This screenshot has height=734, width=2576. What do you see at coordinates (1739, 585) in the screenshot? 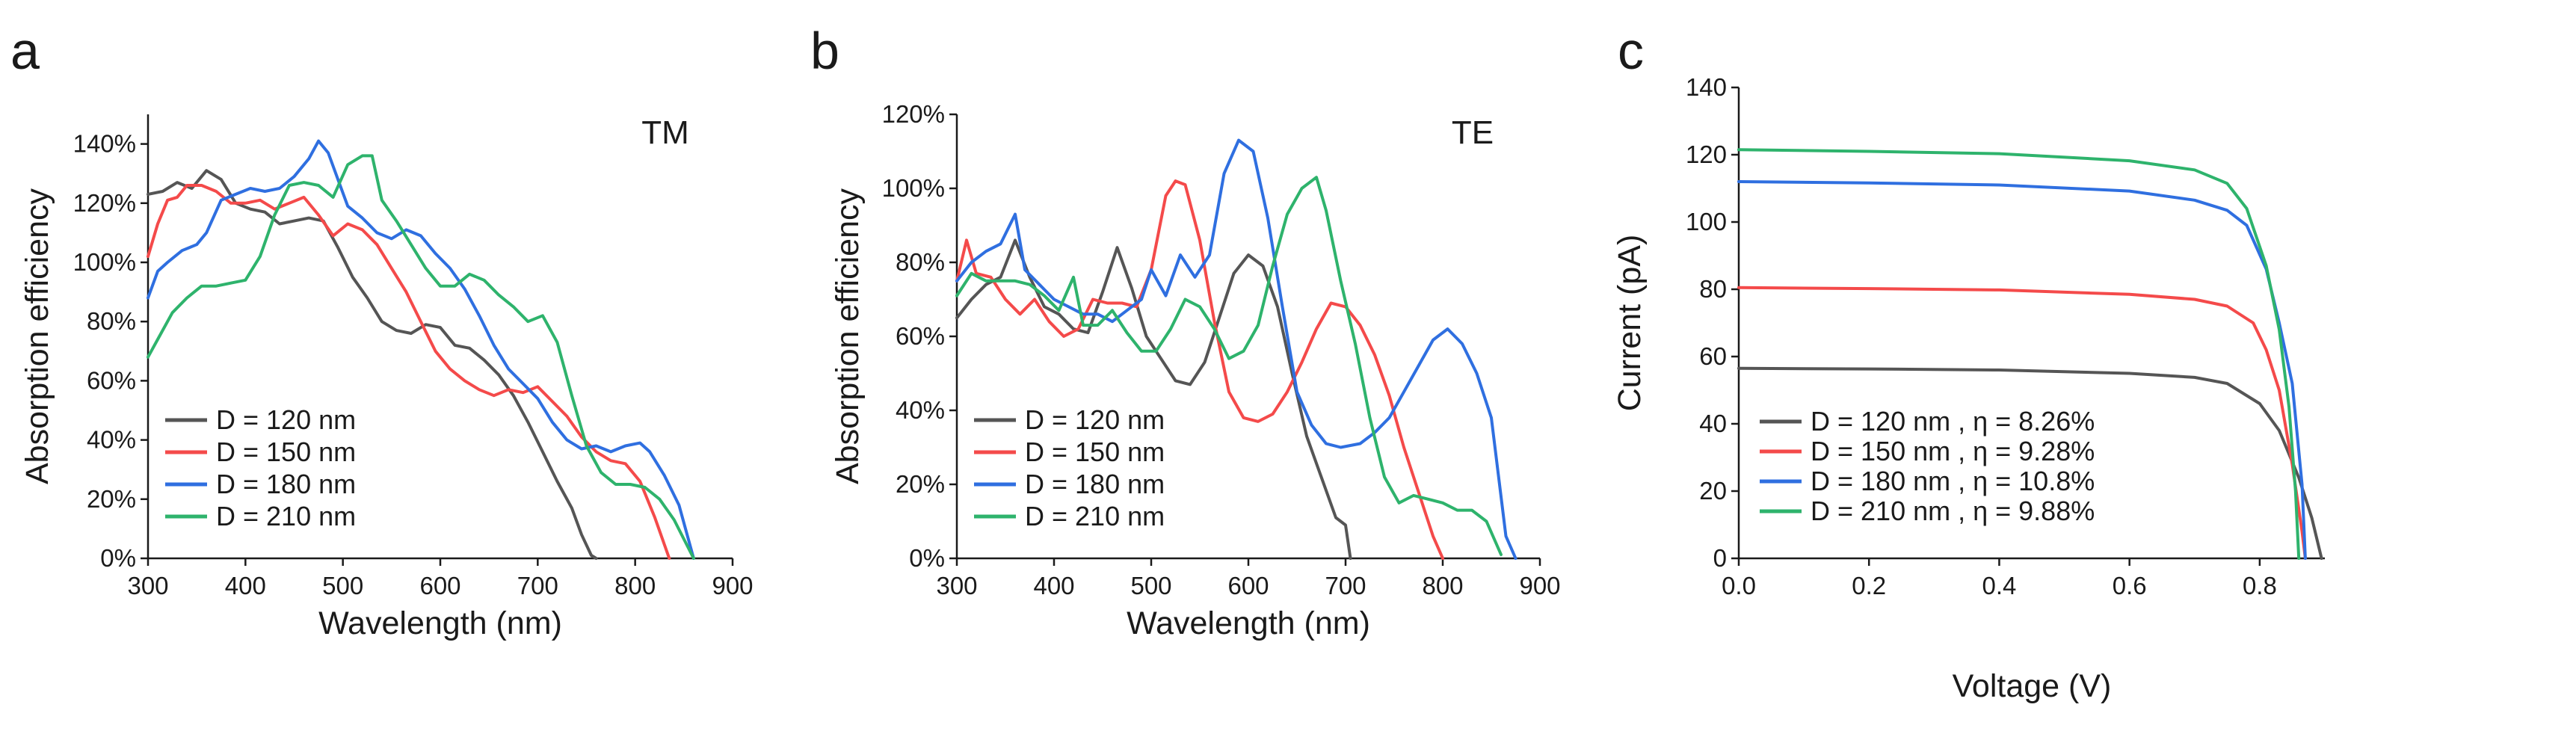
I see `x-tick-label: 0.0` at bounding box center [1739, 585].